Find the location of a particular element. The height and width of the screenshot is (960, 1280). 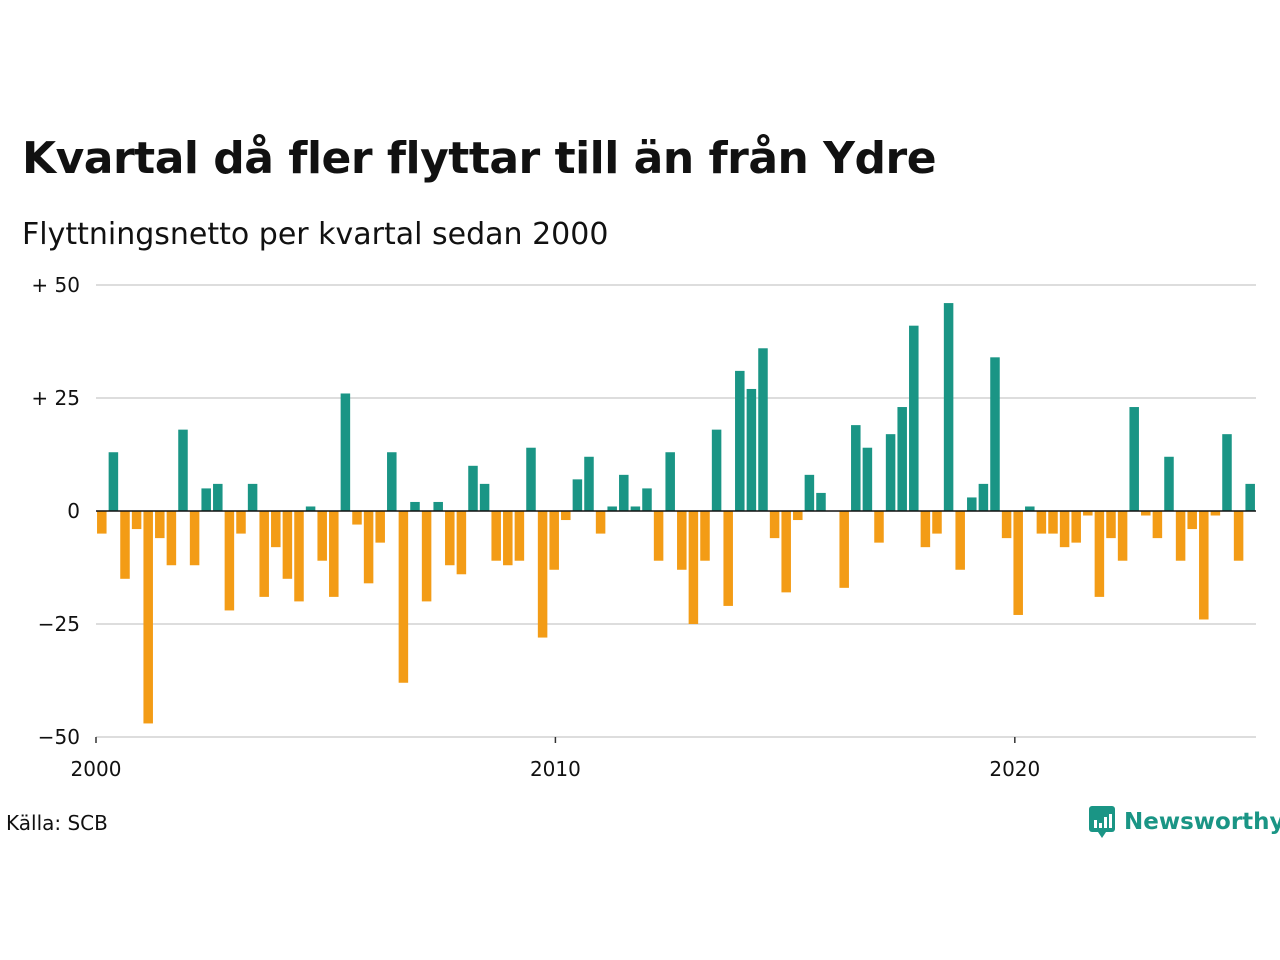

x-tick-label: 2000 is located at coordinates (96, 769).